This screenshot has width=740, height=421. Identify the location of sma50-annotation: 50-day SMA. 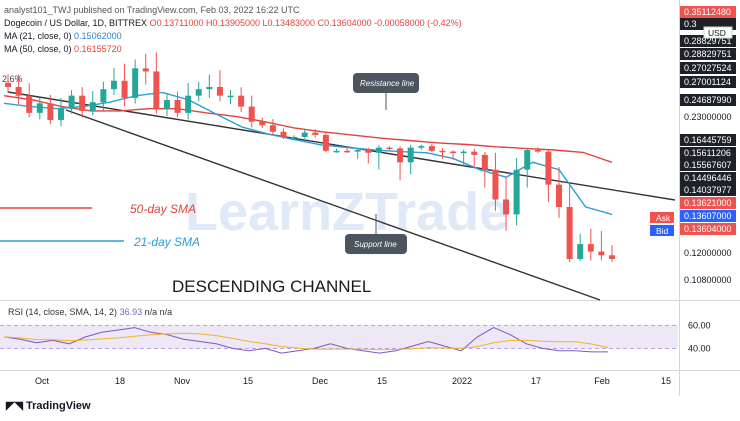
(163, 209).